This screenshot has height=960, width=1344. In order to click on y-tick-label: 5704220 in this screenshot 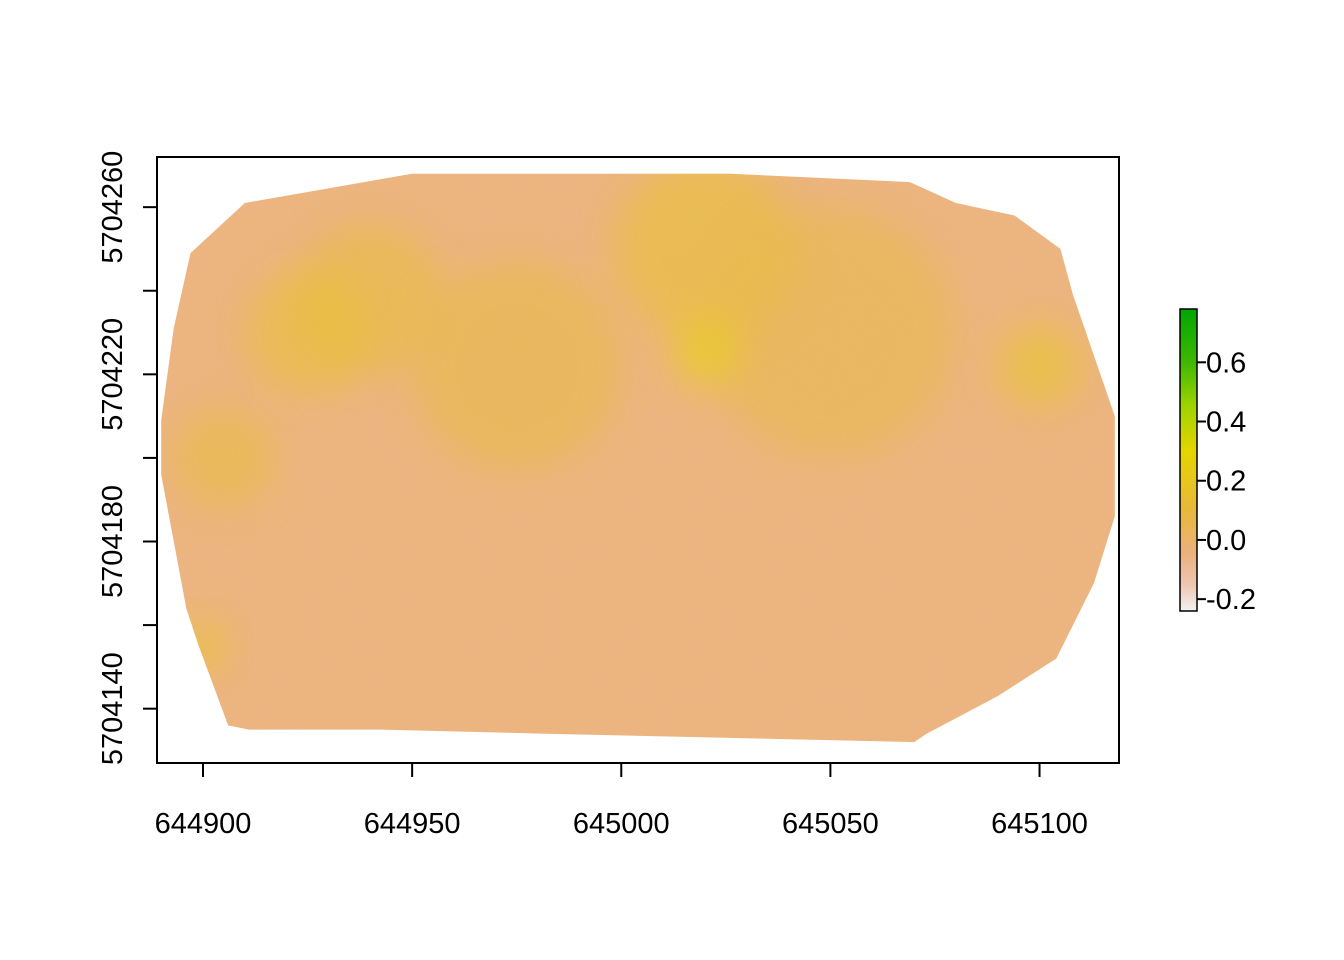, I will do `click(113, 374)`.